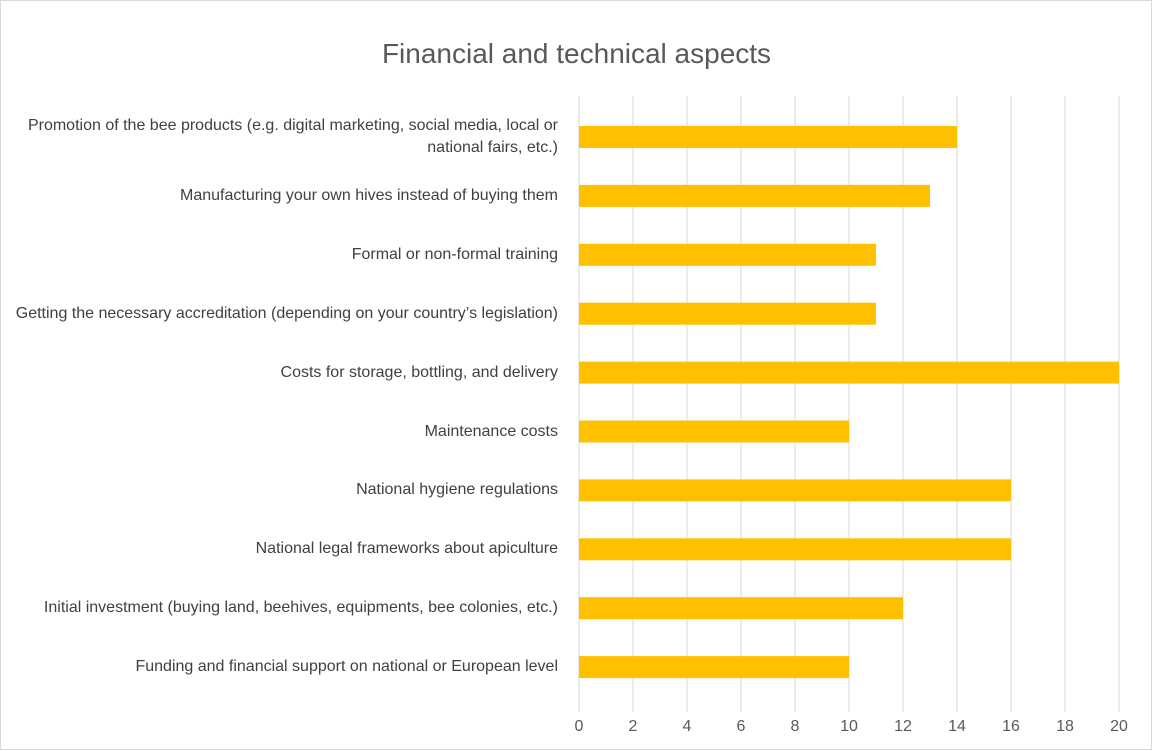  Describe the element at coordinates (957, 726) in the screenshot. I see `x-tick-label: 14` at that location.